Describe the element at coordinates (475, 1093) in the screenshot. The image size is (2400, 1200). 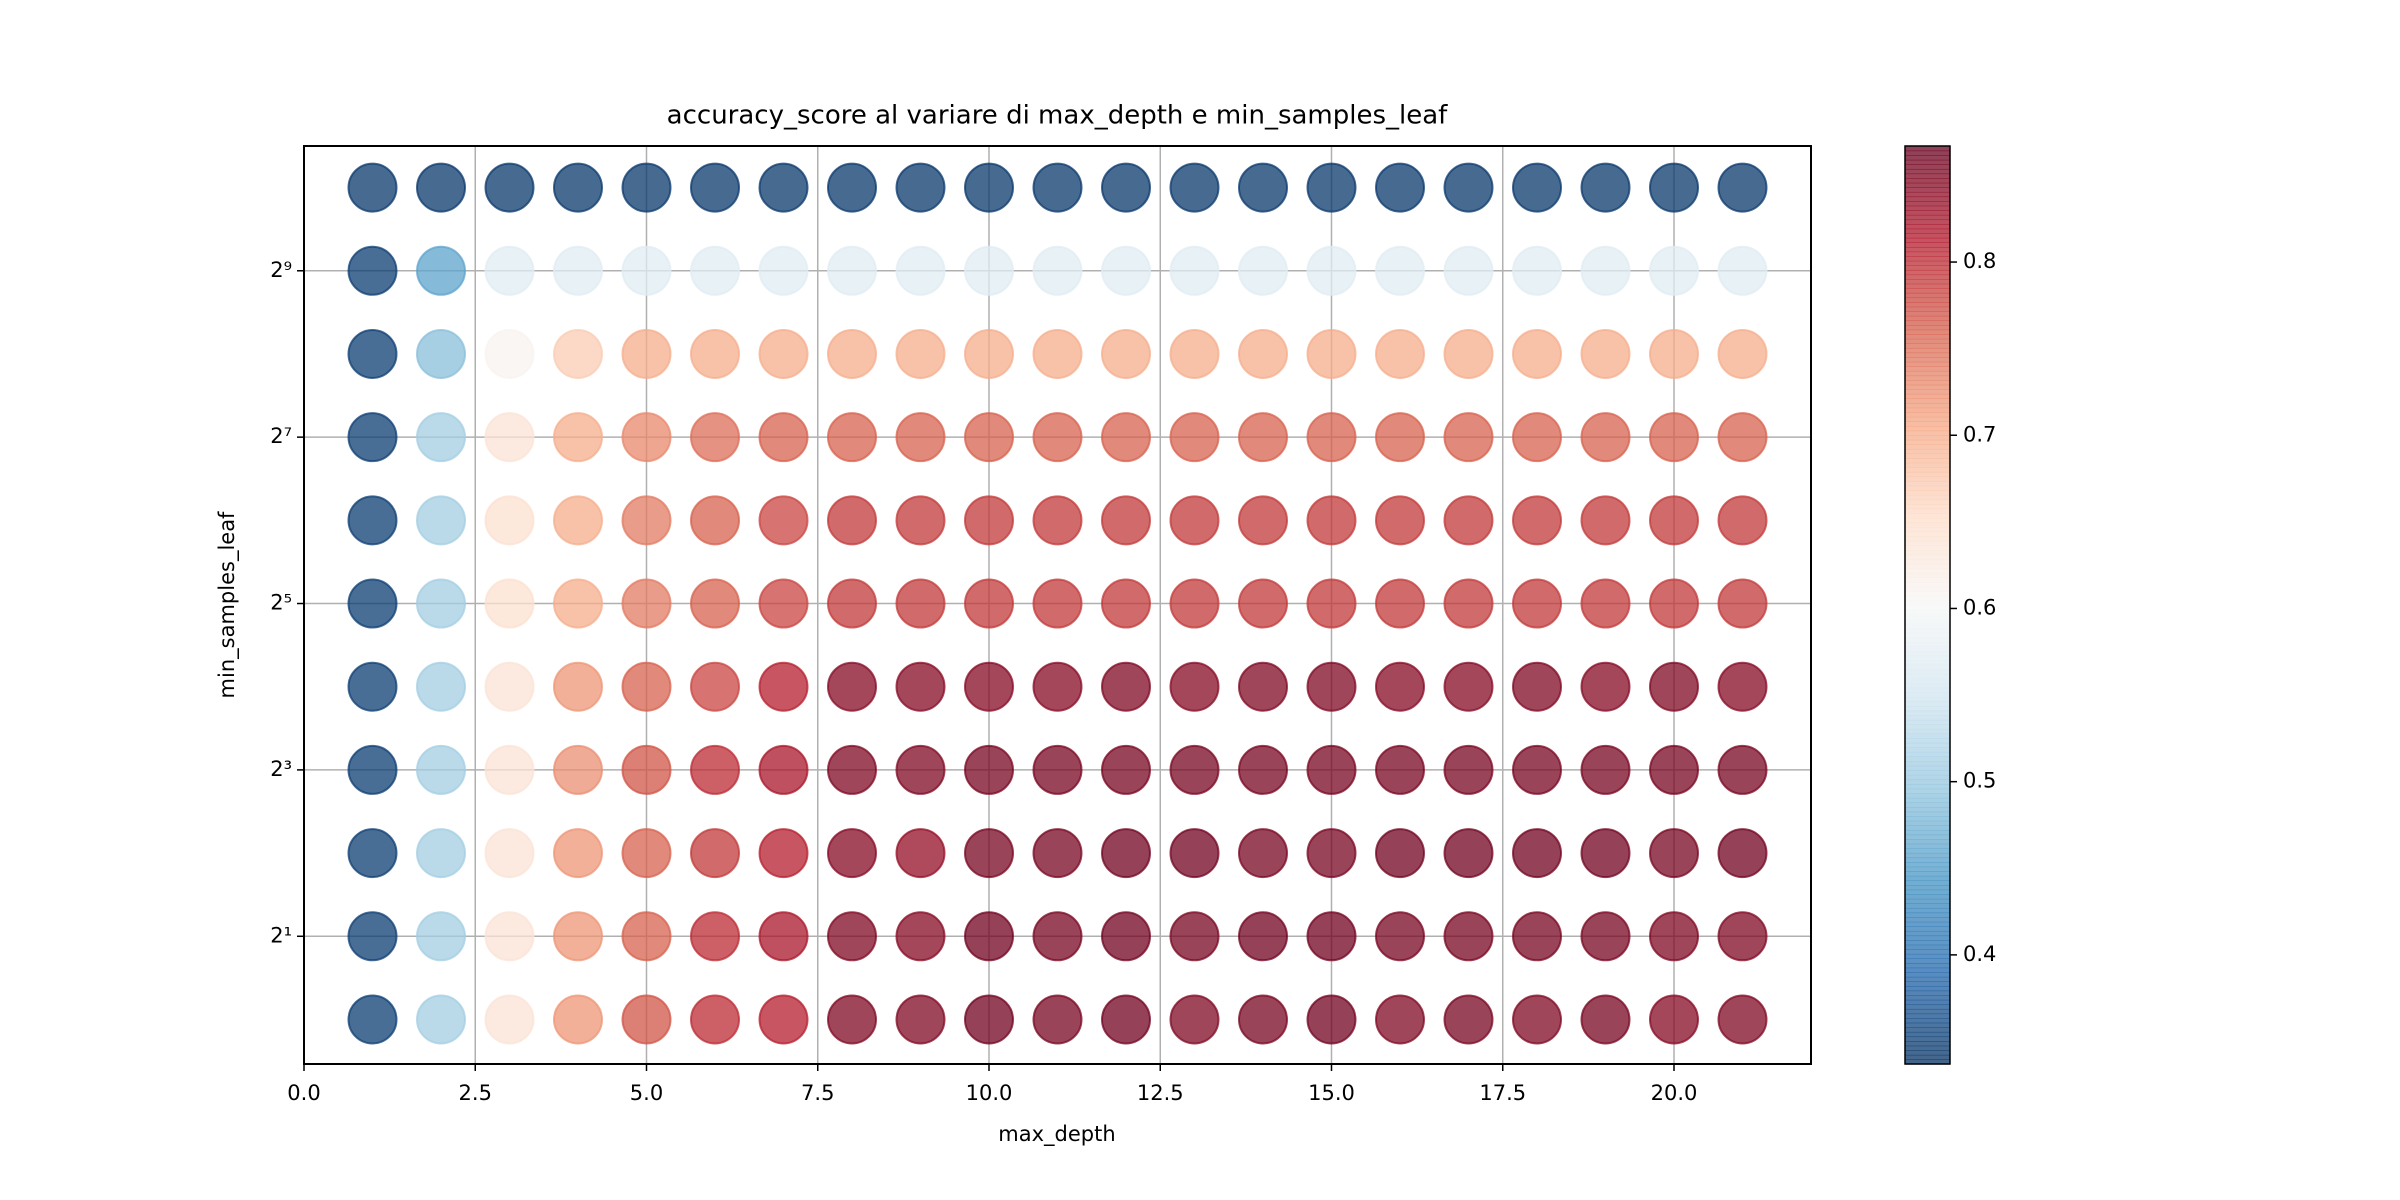
I see `x-tick-label: 2.5` at that location.